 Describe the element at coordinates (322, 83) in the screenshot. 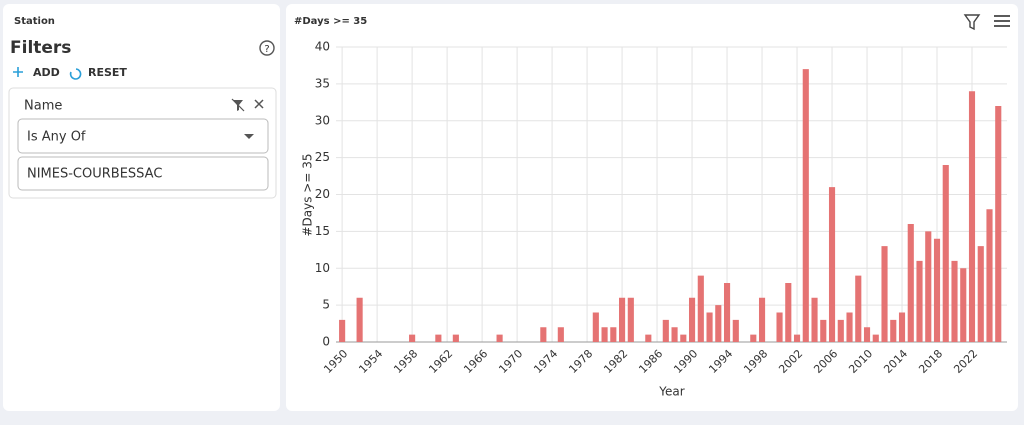

I see `y-tick-label: 35` at that location.